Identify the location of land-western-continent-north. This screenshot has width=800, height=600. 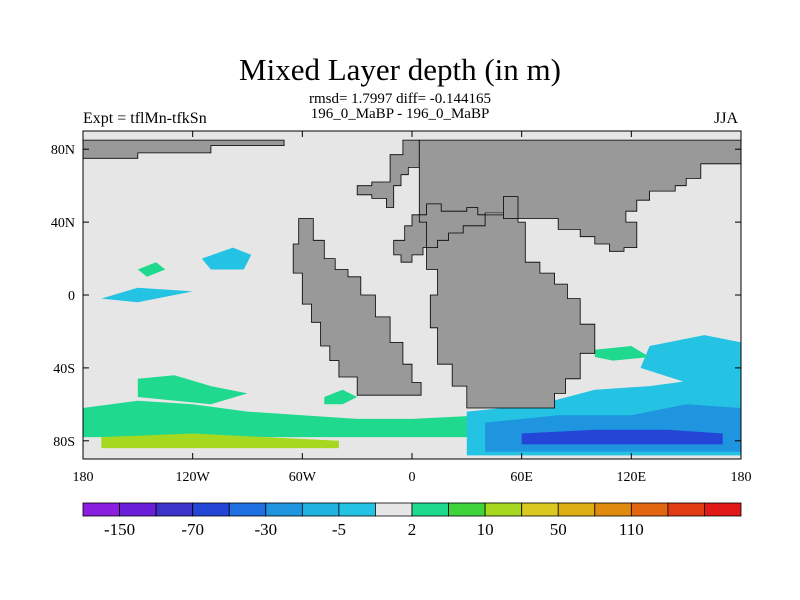
(388, 173).